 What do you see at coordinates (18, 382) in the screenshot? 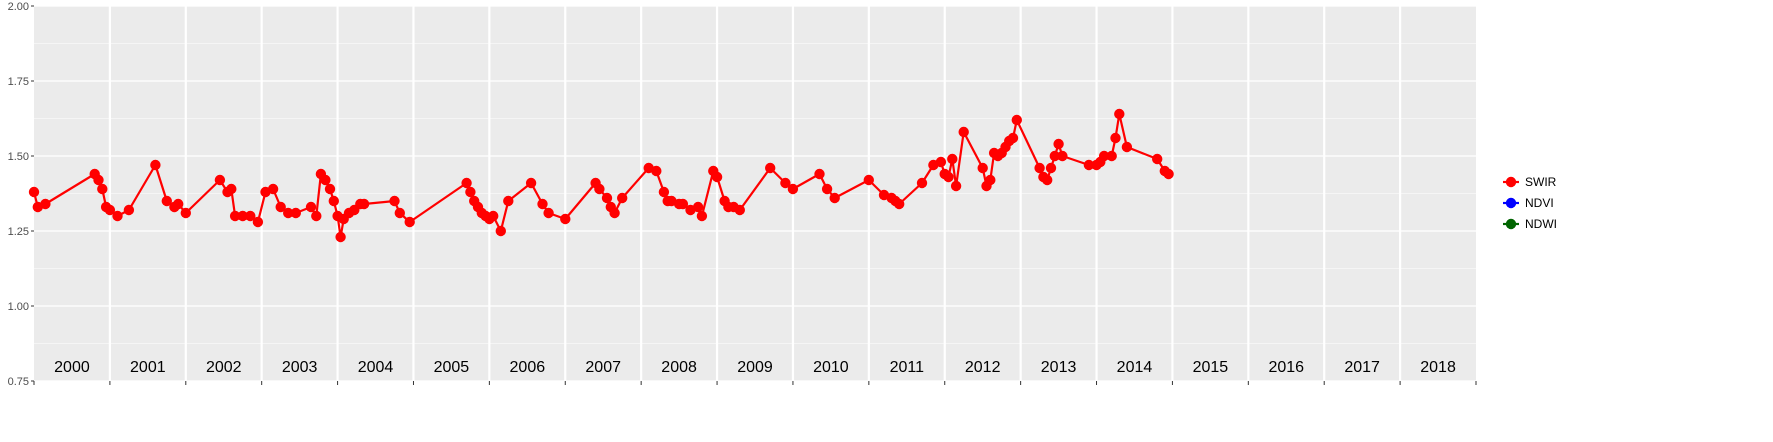
I see `y-tick-label: 0.75` at bounding box center [18, 382].